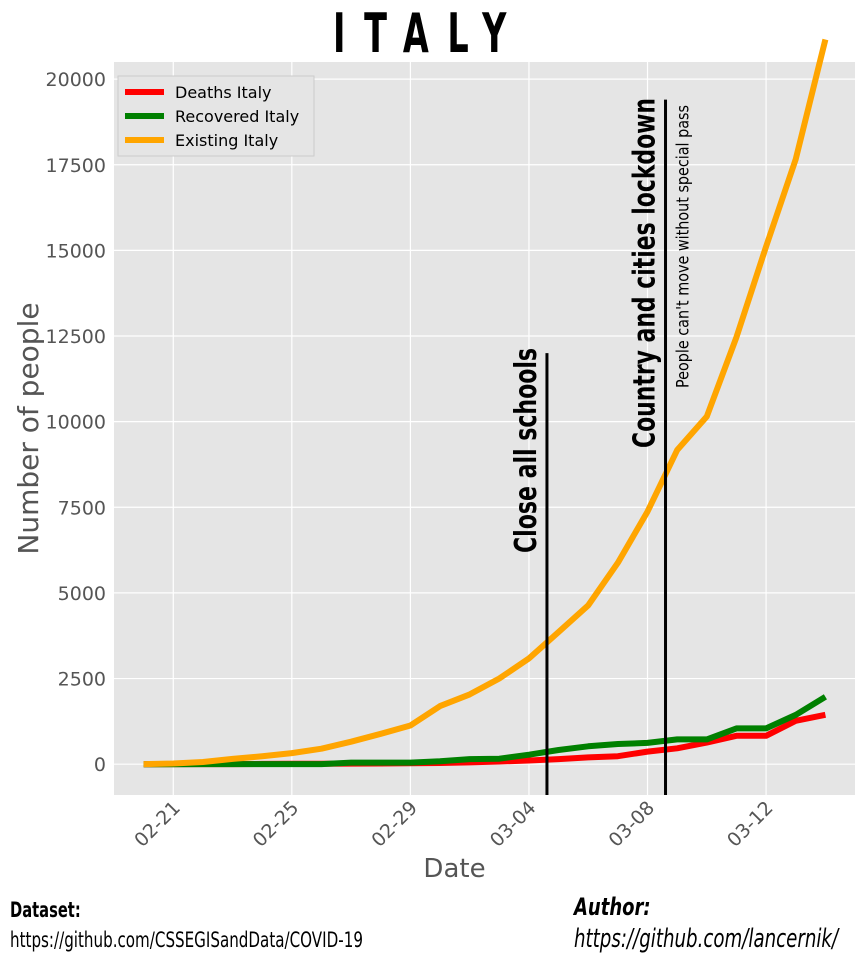  Describe the element at coordinates (526, 450) in the screenshot. I see `annotation-label: Close all schools` at that location.